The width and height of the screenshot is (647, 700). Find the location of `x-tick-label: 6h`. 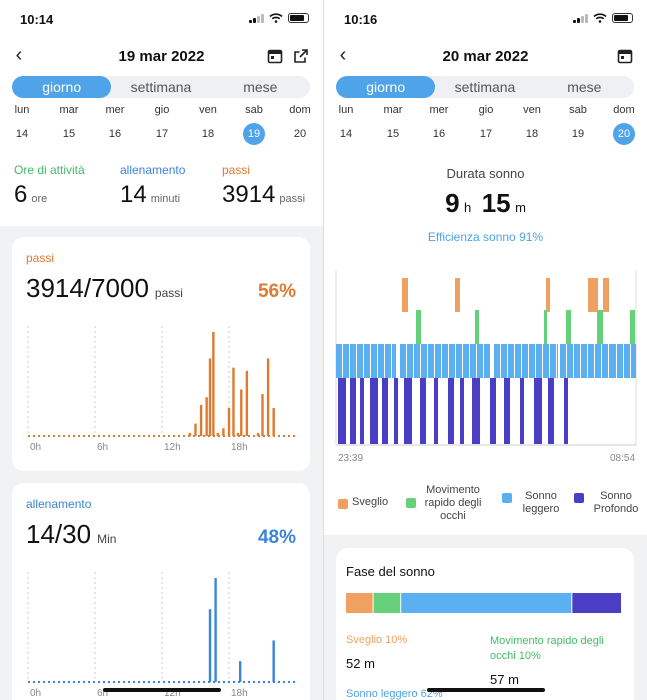

x-tick-label: 6h is located at coordinates (102, 693).